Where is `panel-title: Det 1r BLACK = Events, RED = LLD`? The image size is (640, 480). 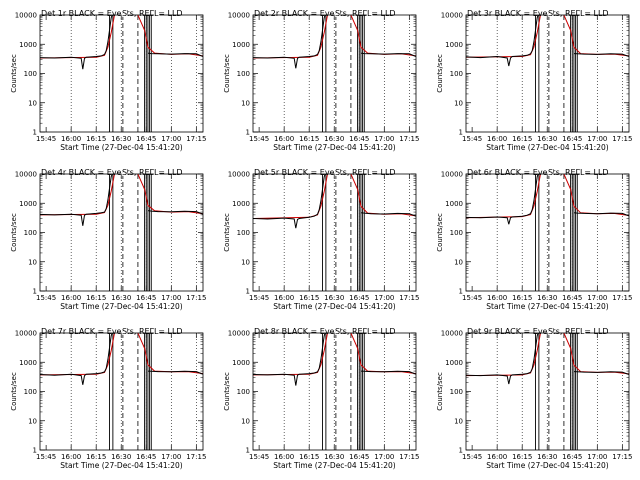 panel-title: Det 1r BLACK = Events, RED = LLD is located at coordinates (112, 13).